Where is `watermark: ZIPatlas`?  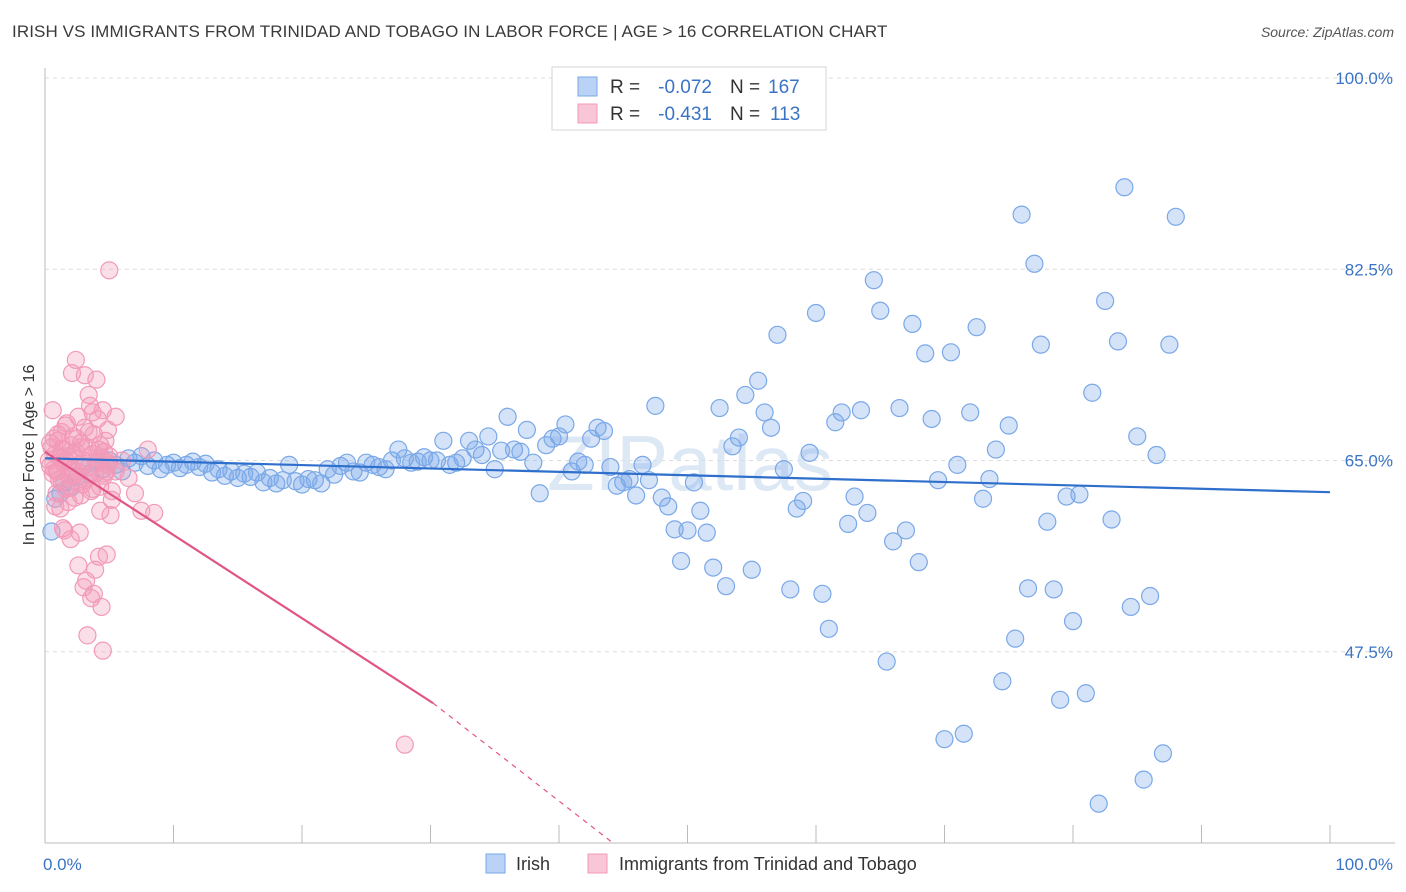
watermark: ZIPatlas is located at coordinates (690, 463).